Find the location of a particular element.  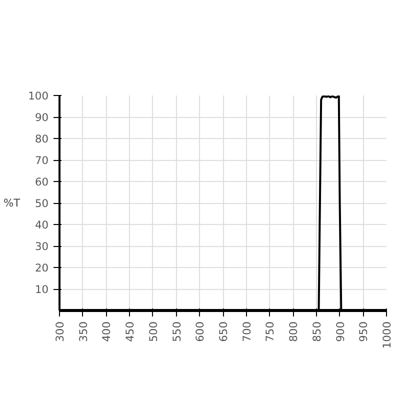

y-tick-label: 20 is located at coordinates (41, 268).